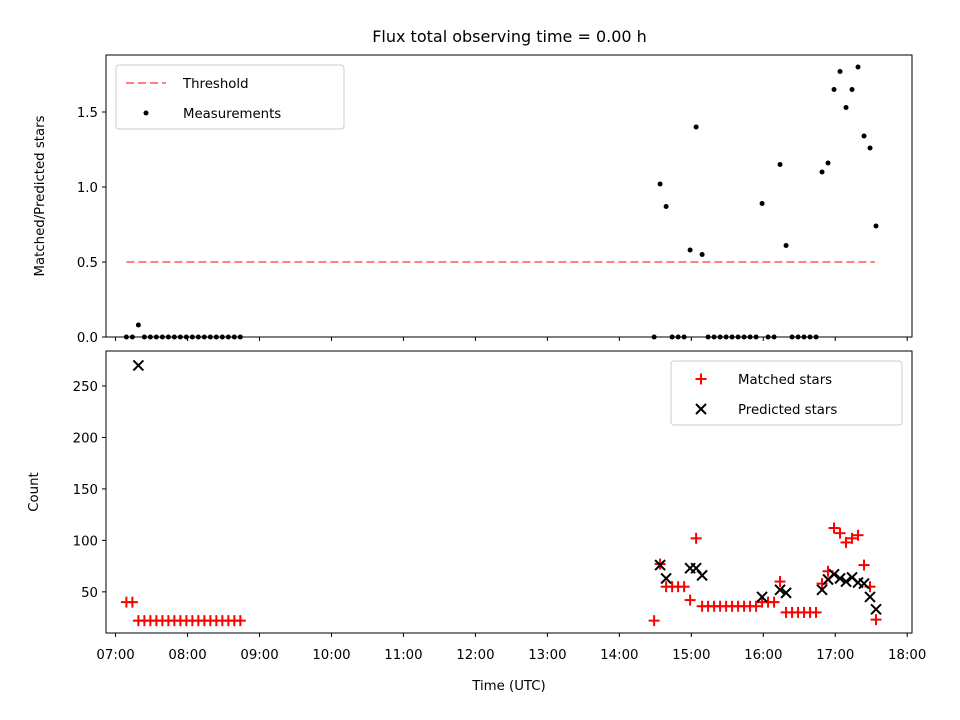  What do you see at coordinates (509, 36) in the screenshot?
I see `chart-title: Flux total observing time = 0.00 h` at bounding box center [509, 36].